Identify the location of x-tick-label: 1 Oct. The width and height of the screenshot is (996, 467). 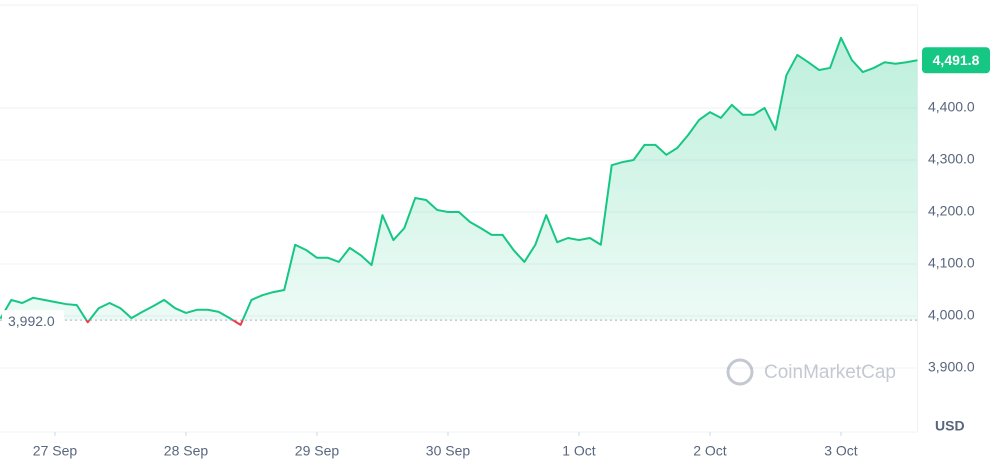
(579, 451).